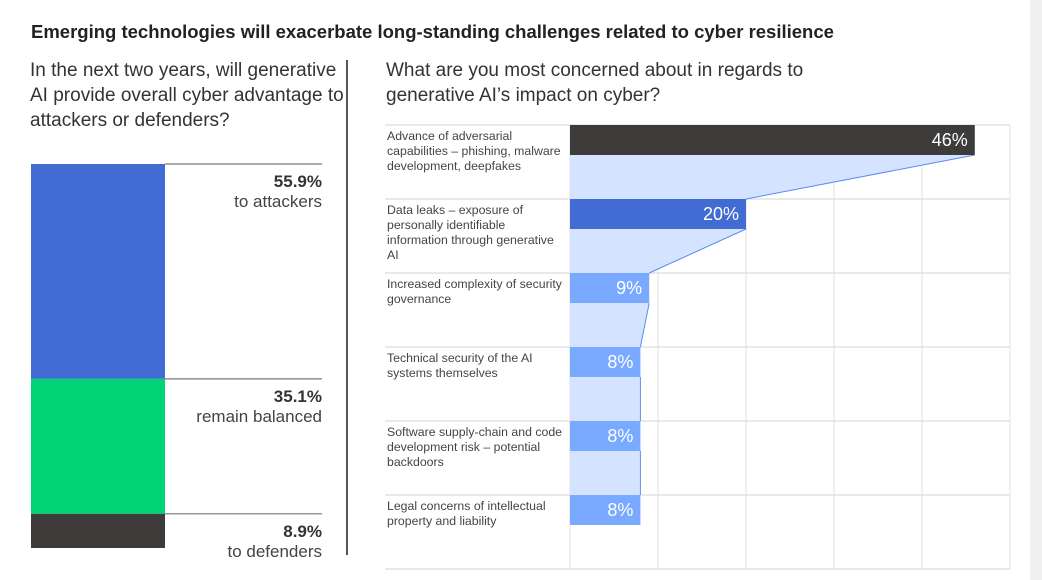 This screenshot has width=1042, height=580. I want to click on bar-value-label-2: 9%, so click(629, 288).